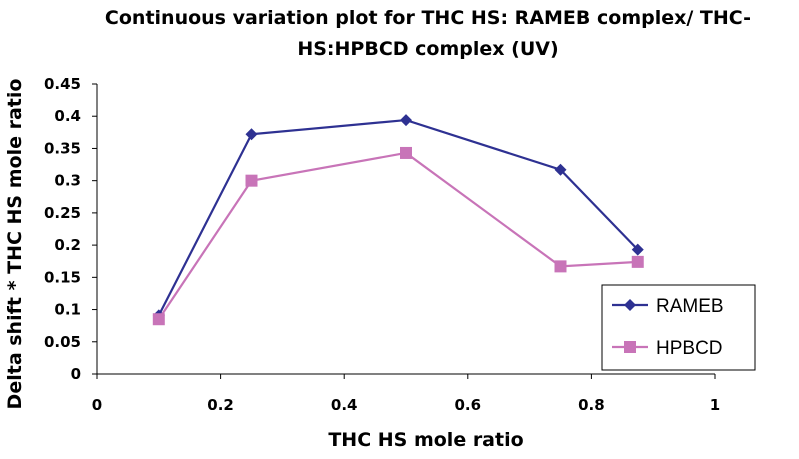  Describe the element at coordinates (690, 306) in the screenshot. I see `legend-label: RAMEB` at that location.